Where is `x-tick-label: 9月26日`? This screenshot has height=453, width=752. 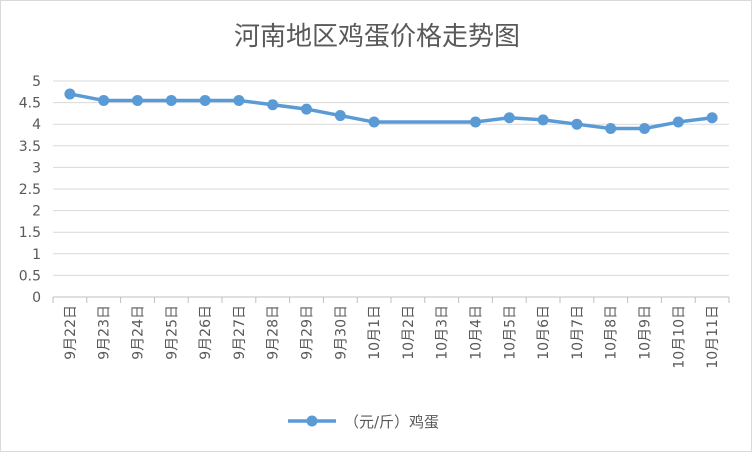
x-tick-label: 9月26日 is located at coordinates (206, 332).